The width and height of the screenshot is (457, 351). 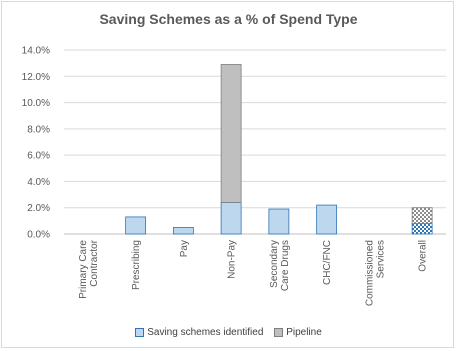 I want to click on x-tick-label: Commissioned, so click(x=369, y=273).